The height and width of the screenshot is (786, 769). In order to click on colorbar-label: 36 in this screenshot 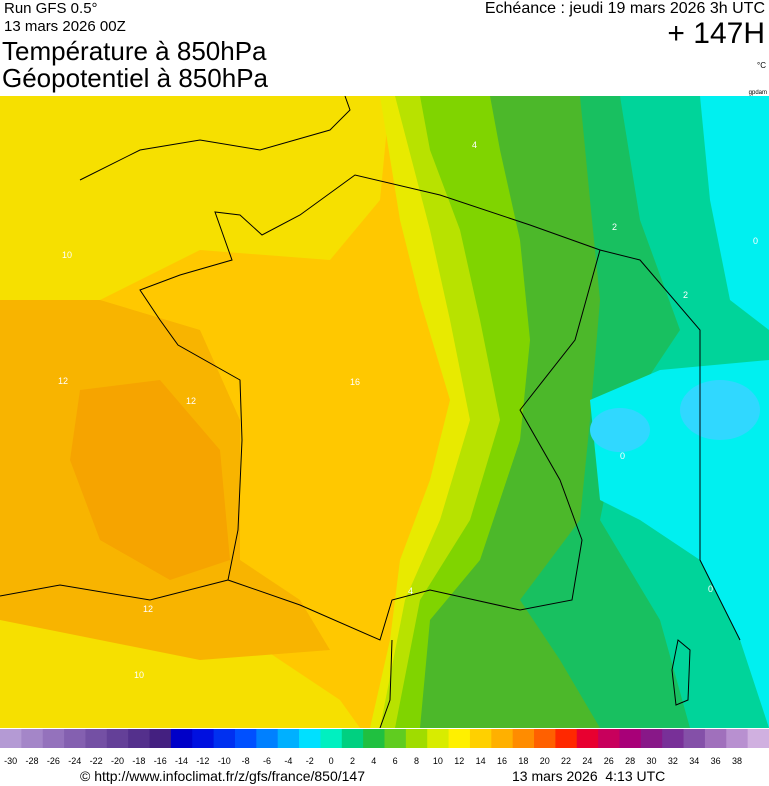, I will do `click(716, 761)`.